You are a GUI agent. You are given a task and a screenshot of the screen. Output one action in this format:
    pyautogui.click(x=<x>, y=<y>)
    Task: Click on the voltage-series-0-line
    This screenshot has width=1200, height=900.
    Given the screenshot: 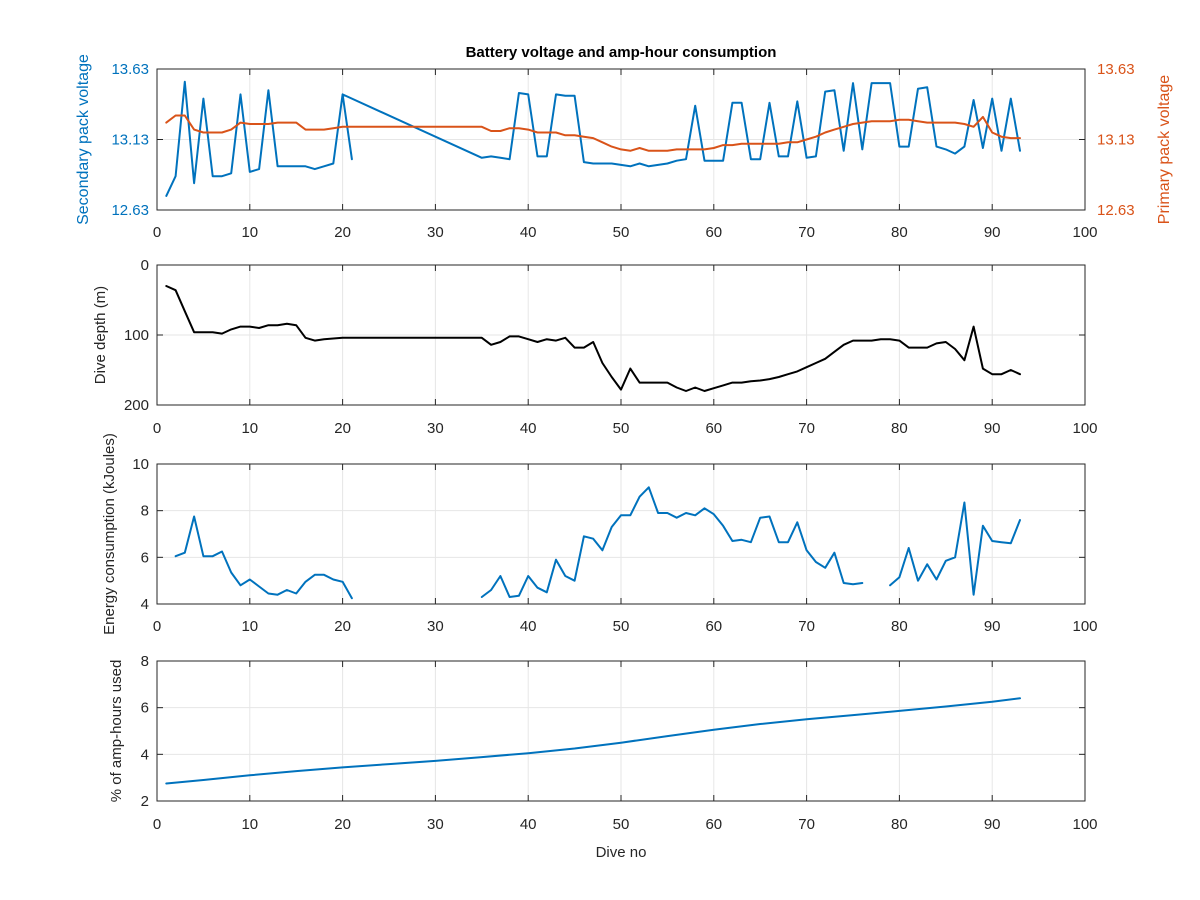 What is the action you would take?
    pyautogui.click(x=593, y=138)
    